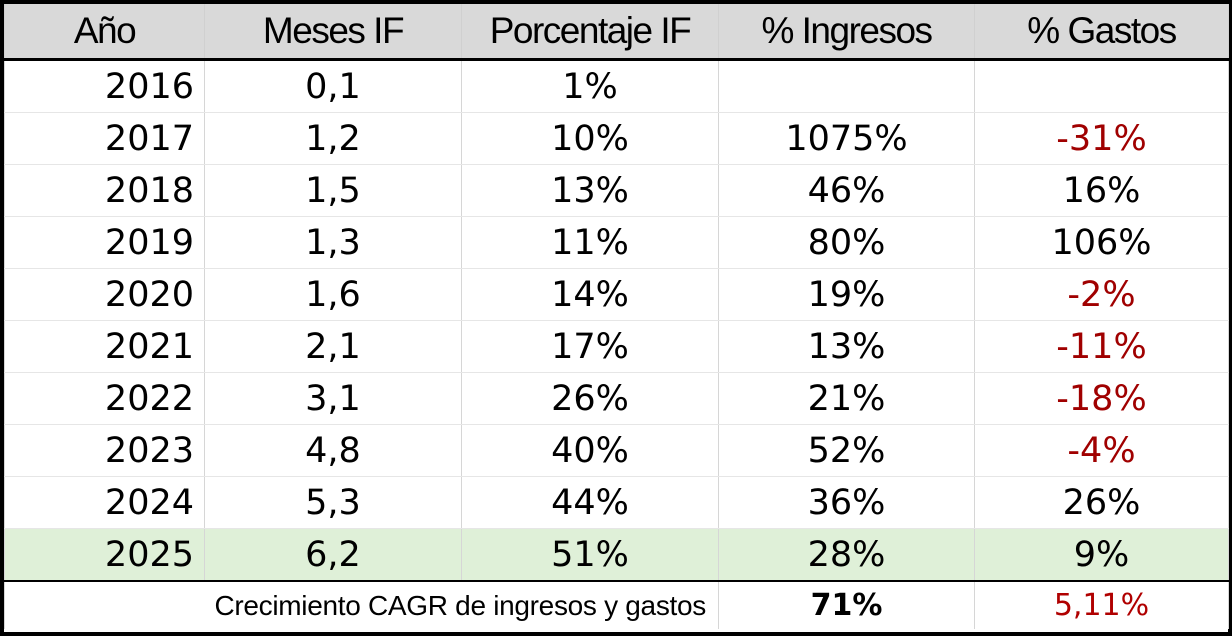 The image size is (1232, 636). I want to click on cell-expenses-percent: -11%, so click(1101, 346).